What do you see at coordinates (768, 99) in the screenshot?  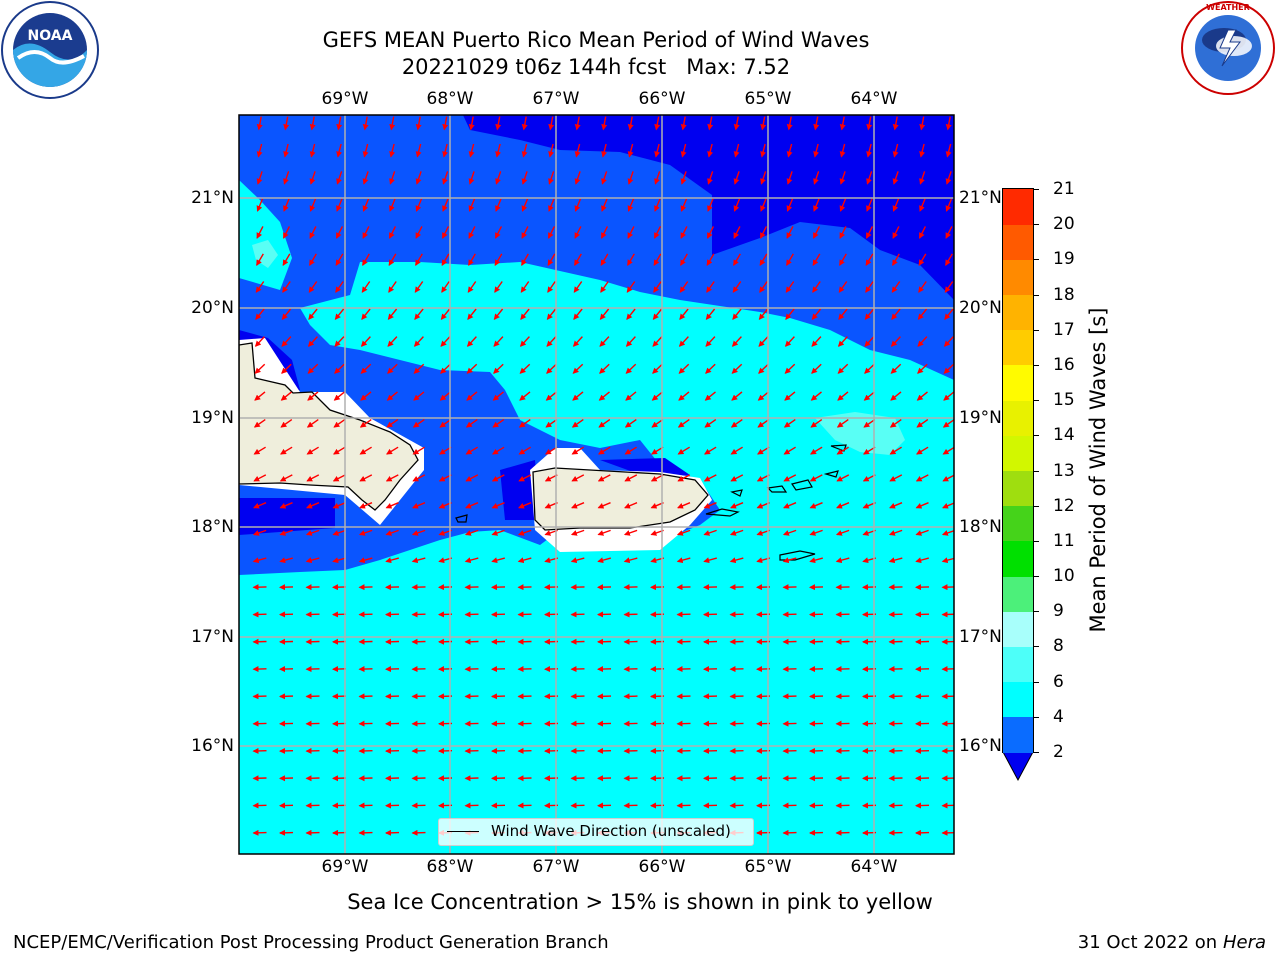 I see `lon-tick-top: 65°W` at bounding box center [768, 99].